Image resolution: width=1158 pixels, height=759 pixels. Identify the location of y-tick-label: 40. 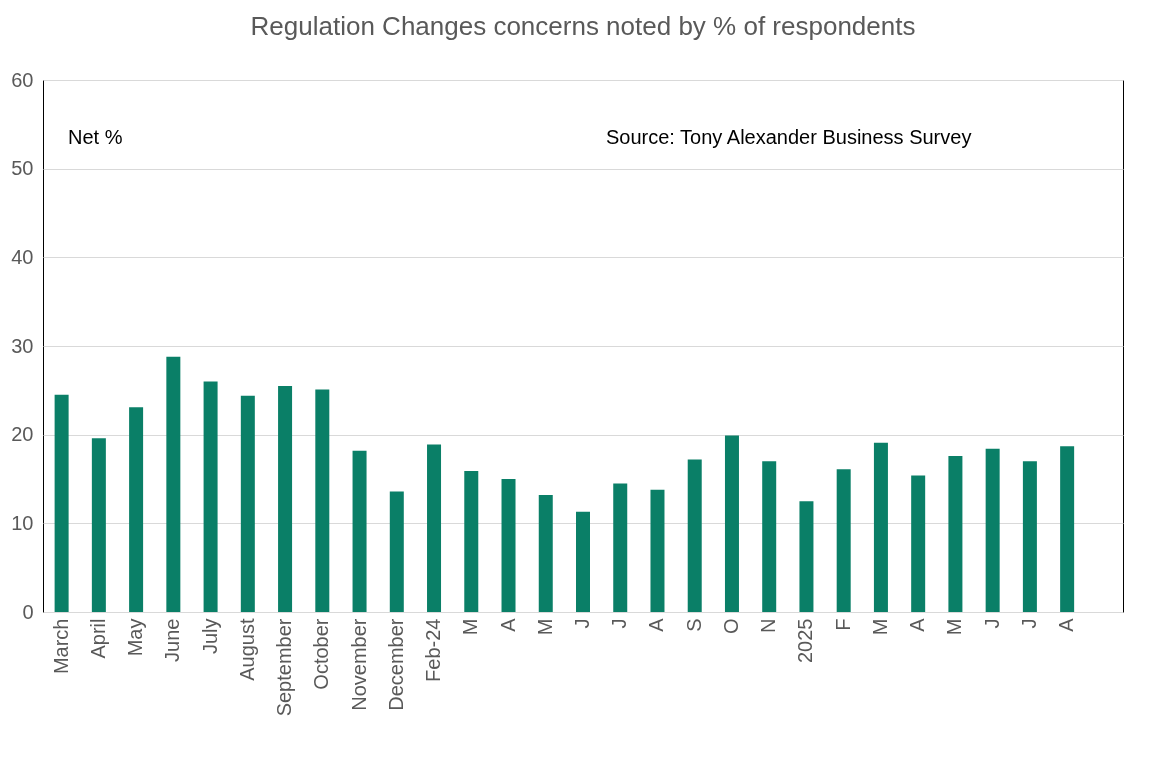
(22, 256).